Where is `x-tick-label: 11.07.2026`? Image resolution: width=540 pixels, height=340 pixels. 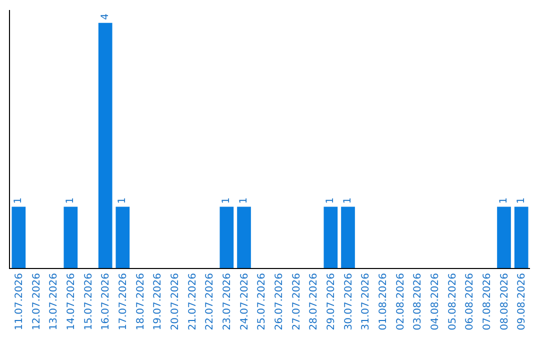 x-tick-label: 11.07.2026 is located at coordinates (19, 301).